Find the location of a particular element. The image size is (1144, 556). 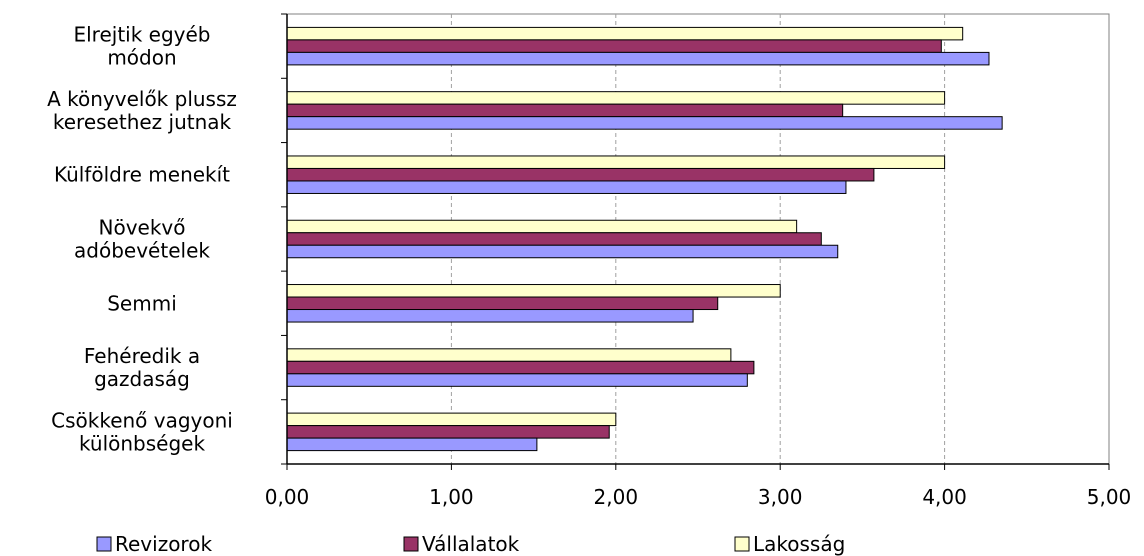

x-tick-label: 1,00 is located at coordinates (451, 497).